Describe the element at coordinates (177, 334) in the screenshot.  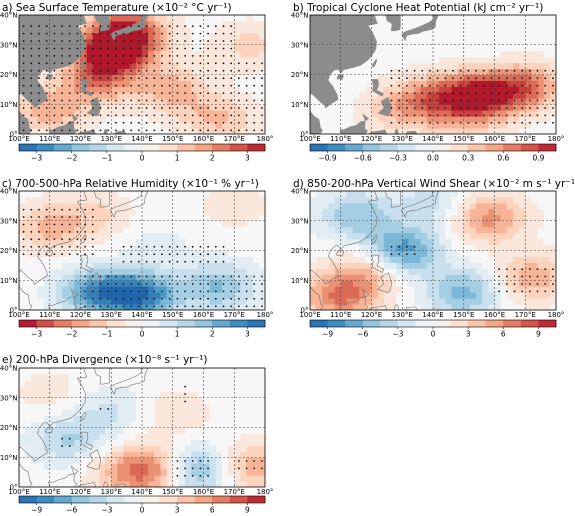
I see `colorbar-tick-label: 1` at that location.